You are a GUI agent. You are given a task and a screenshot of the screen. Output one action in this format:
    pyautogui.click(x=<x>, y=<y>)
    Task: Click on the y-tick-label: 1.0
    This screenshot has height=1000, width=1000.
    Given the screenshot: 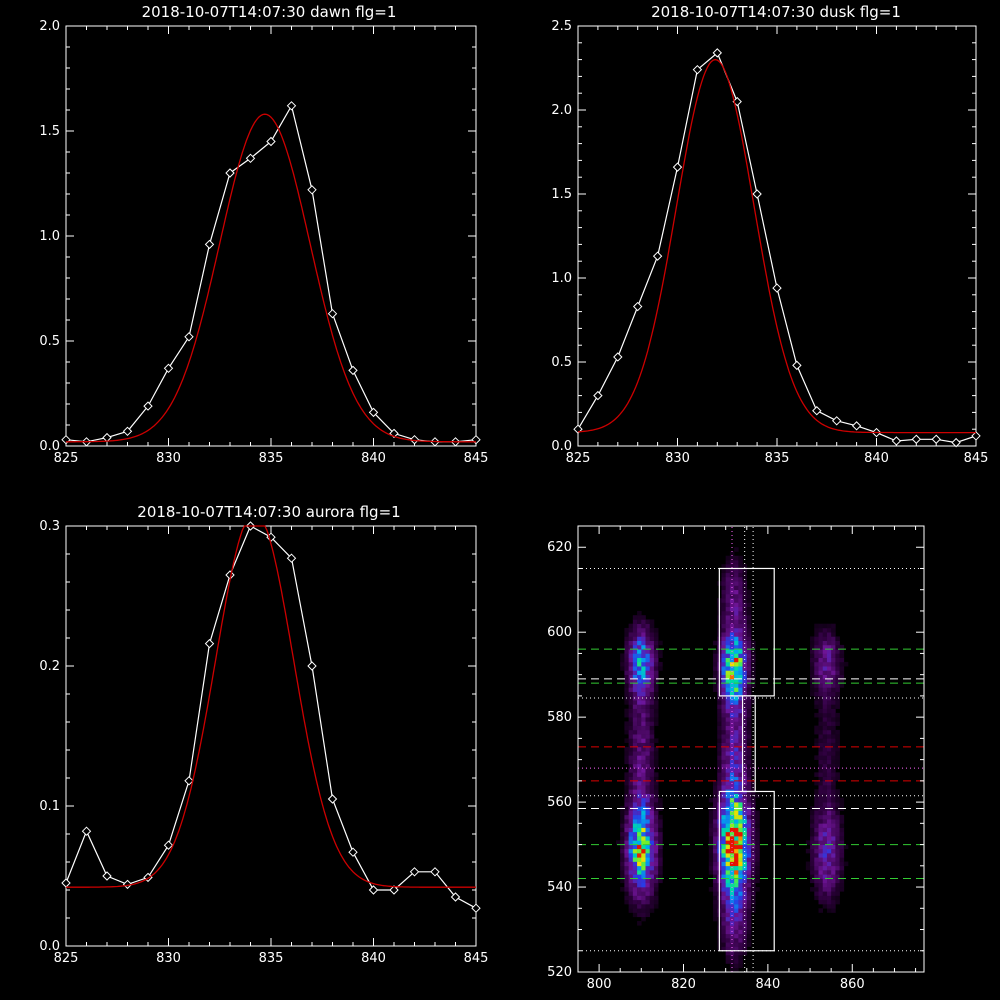 What is the action you would take?
    pyautogui.click(x=49, y=236)
    